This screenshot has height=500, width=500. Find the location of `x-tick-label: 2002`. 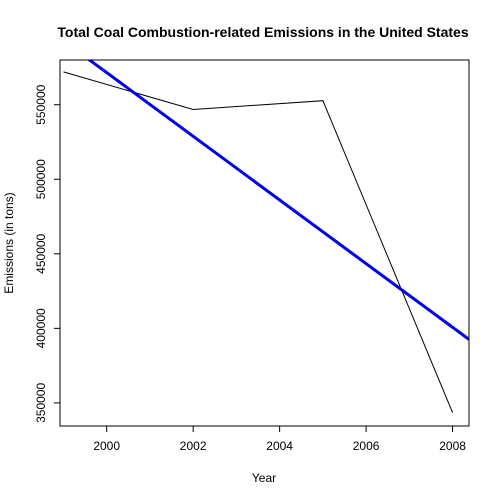

x-tick-label: 2002 is located at coordinates (193, 446).